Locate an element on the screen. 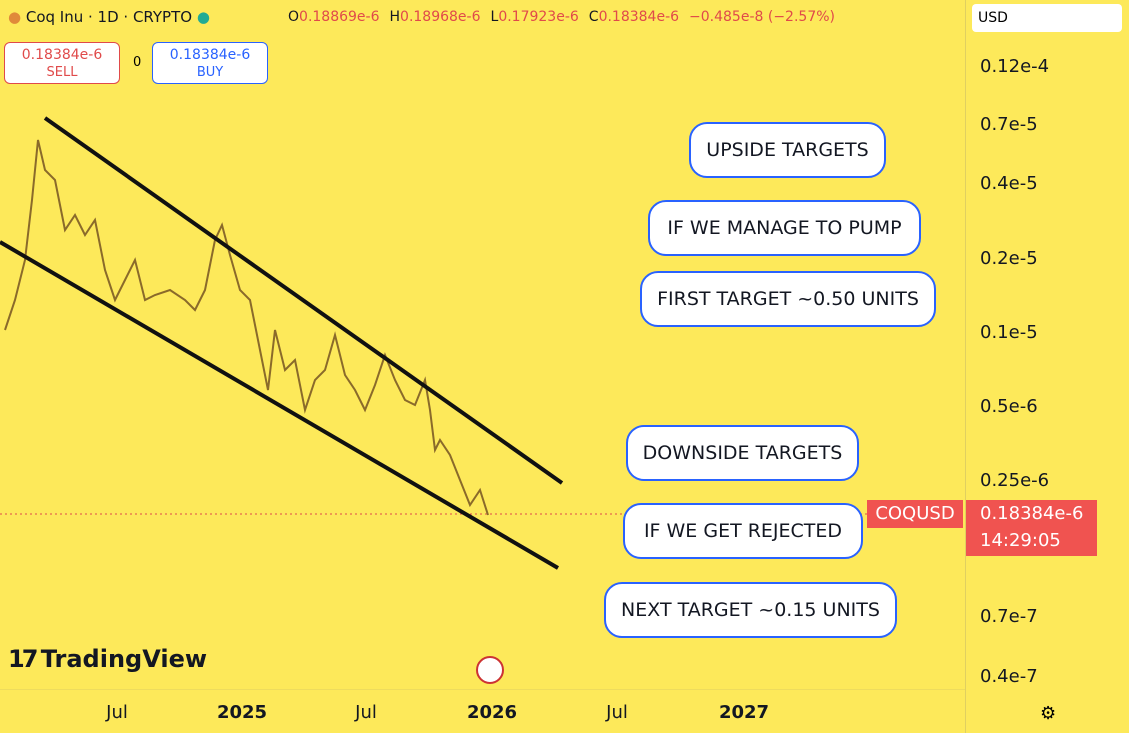 This screenshot has width=1129, height=733. ohlc-key: O is located at coordinates (294, 17).